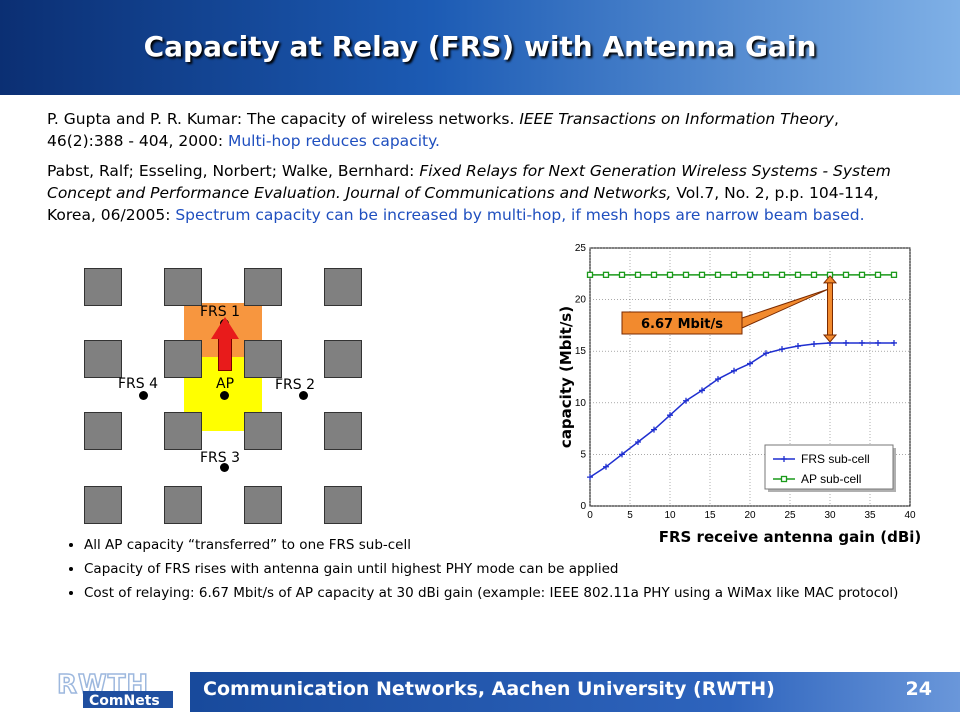 Image resolution: width=960 pixels, height=720 pixels. Describe the element at coordinates (790, 537) in the screenshot. I see `x-axis-label: FRS receive antenna gain (dBi)` at that location.